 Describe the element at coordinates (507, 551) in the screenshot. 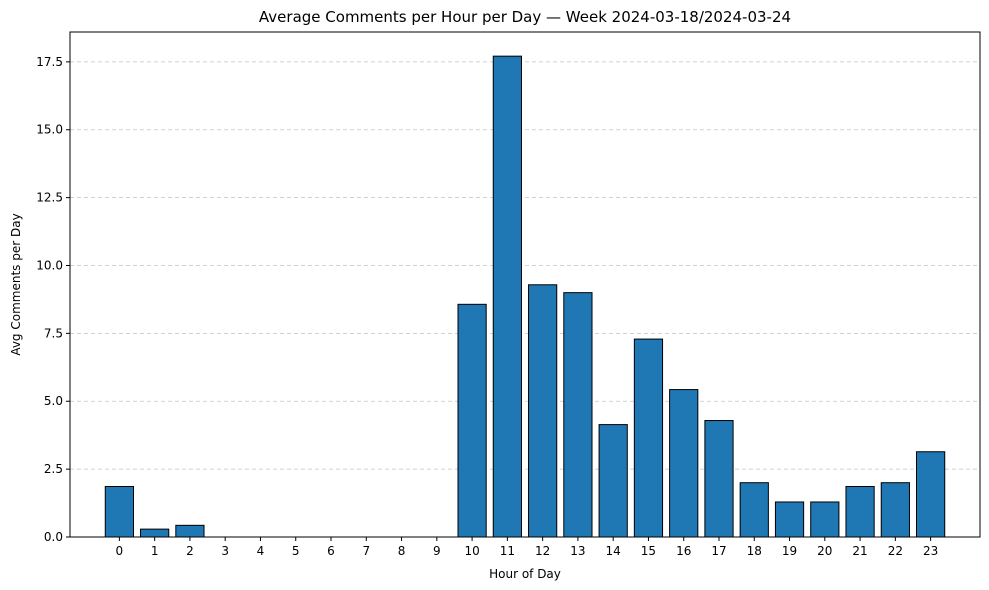

I see `x-tick-label: 11` at that location.